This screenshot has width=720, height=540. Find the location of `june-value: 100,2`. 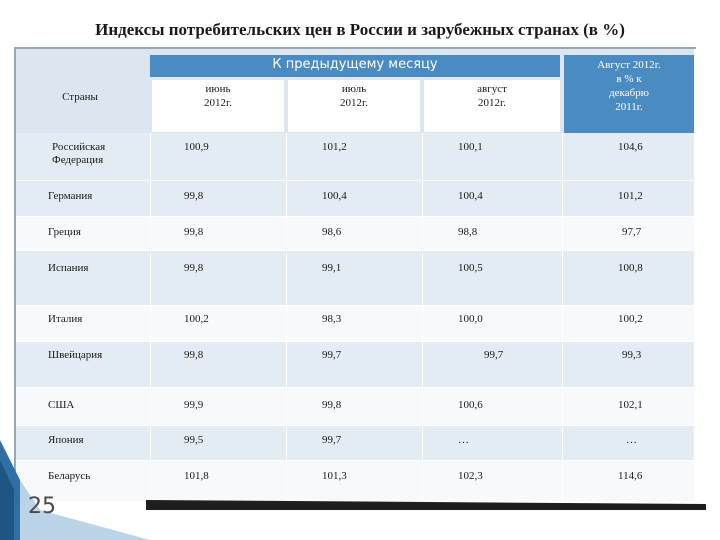

june-value: 100,2 is located at coordinates (196, 319).